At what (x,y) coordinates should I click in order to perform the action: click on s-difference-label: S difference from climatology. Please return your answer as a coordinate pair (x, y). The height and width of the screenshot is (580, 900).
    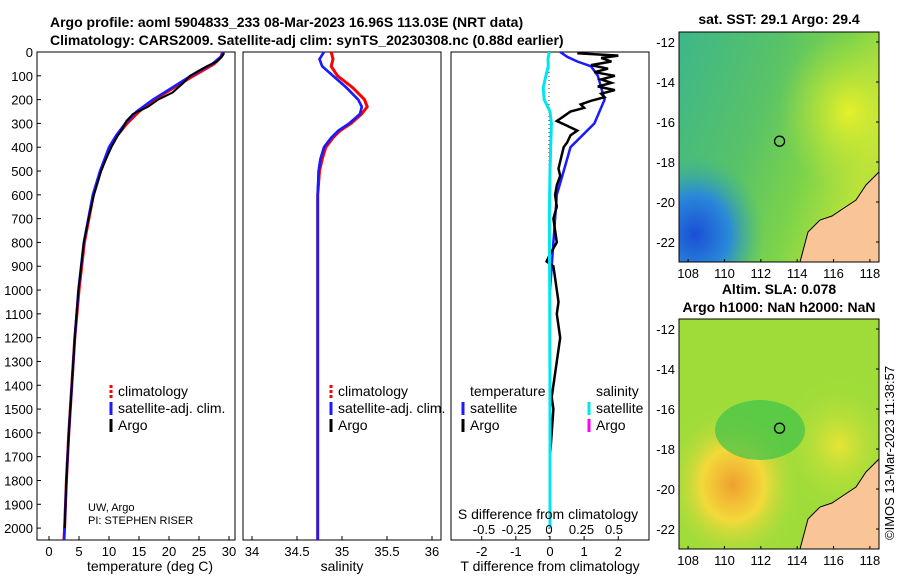
    Looking at the image, I should click on (548, 514).